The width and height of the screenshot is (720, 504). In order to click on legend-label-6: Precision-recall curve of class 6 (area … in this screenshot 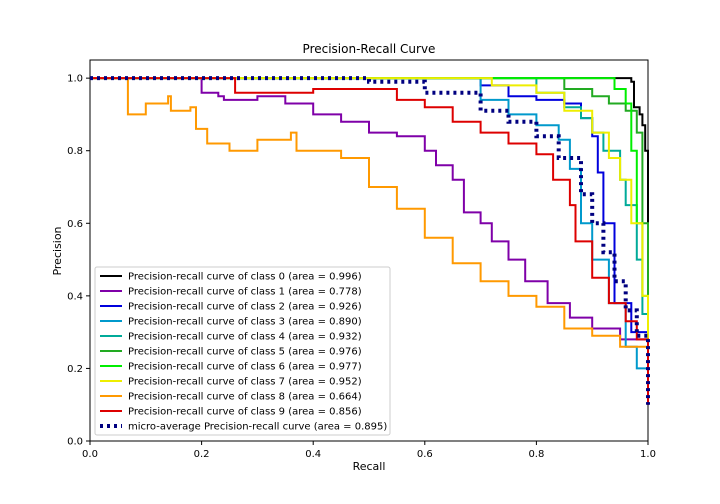, I will do `click(245, 367)`.